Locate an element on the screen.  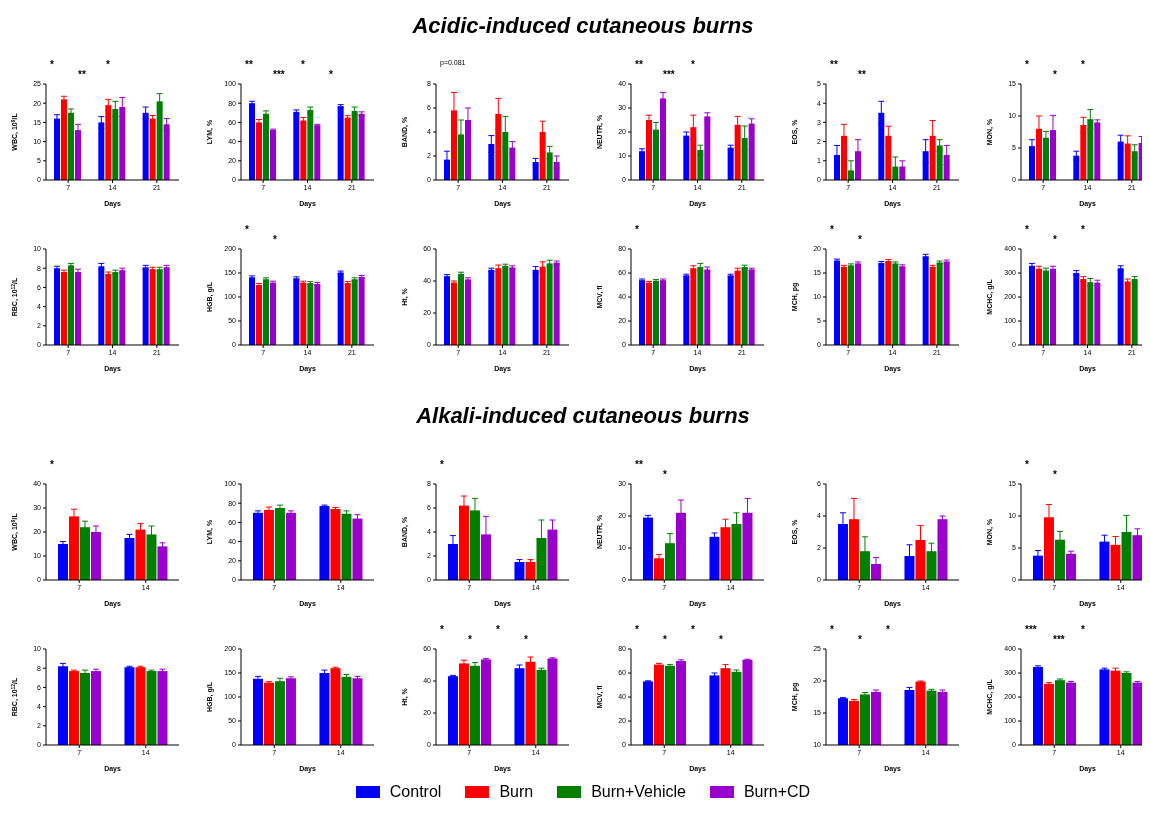
legend-label: Control is located at coordinates (415, 792).